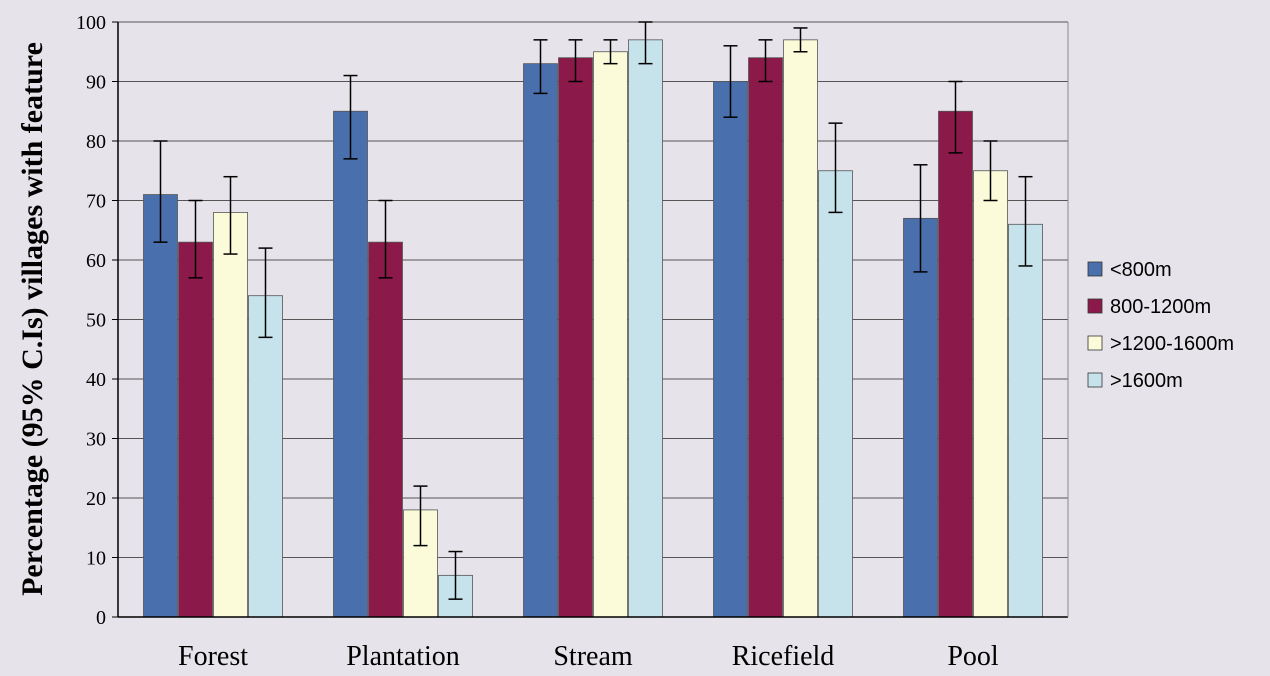 This screenshot has width=1270, height=676. Describe the element at coordinates (973, 656) in the screenshot. I see `x-tick-label: Pool` at that location.